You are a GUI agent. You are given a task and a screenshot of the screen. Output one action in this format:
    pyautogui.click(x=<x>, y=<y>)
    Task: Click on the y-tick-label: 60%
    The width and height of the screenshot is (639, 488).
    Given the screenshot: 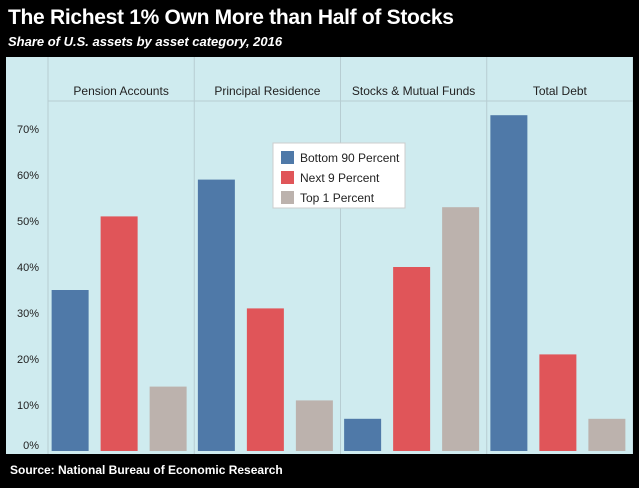 What is the action you would take?
    pyautogui.click(x=28, y=176)
    